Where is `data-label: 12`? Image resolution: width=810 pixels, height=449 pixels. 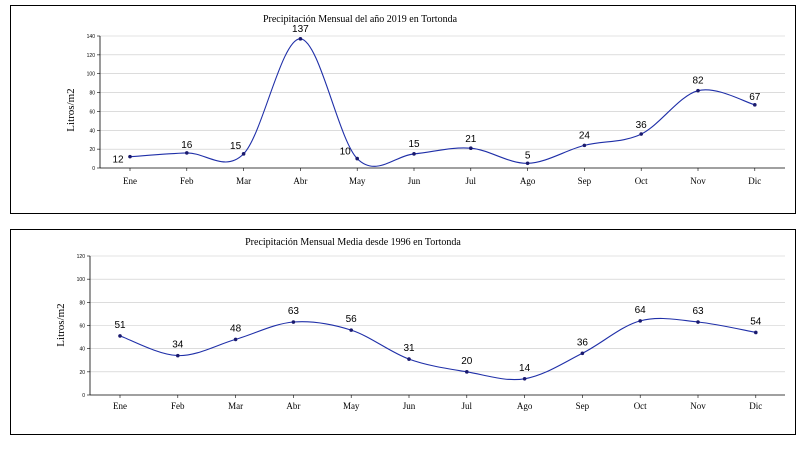 data-label: 12 is located at coordinates (118, 160).